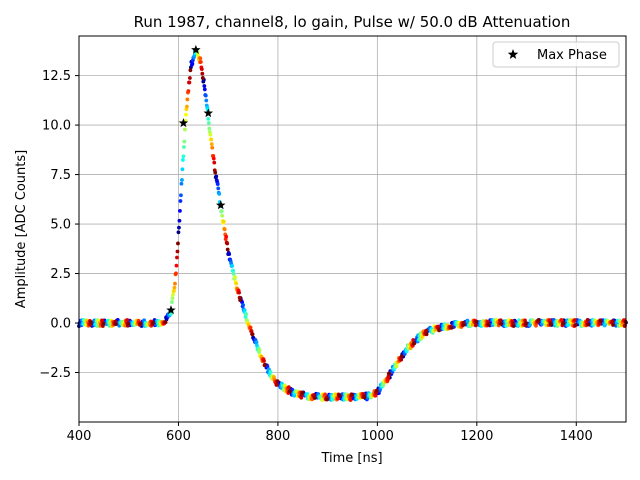  Describe the element at coordinates (178, 436) in the screenshot. I see `x-tick-label: 600` at that location.